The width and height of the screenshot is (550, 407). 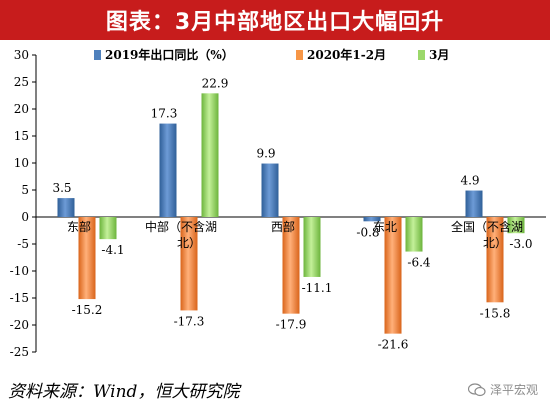 I want to click on data-label: 17.3, so click(x=164, y=114).